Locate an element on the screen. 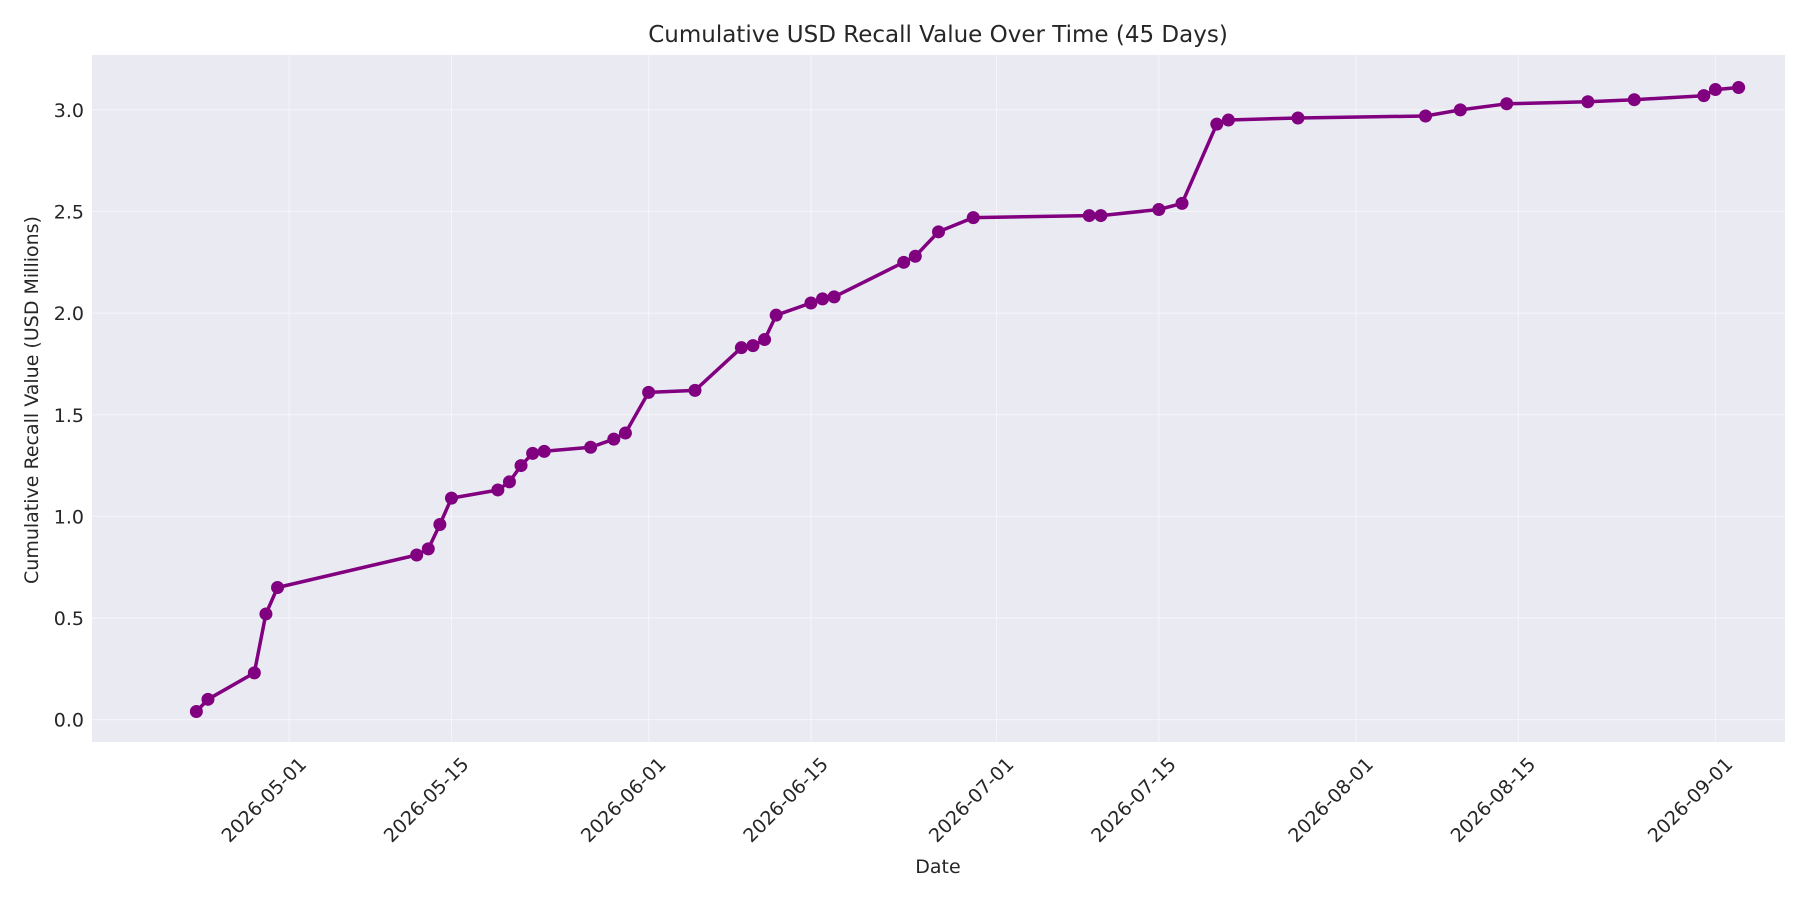 The image size is (1800, 900). x-tick-label: 2026-06-15 is located at coordinates (786, 800).